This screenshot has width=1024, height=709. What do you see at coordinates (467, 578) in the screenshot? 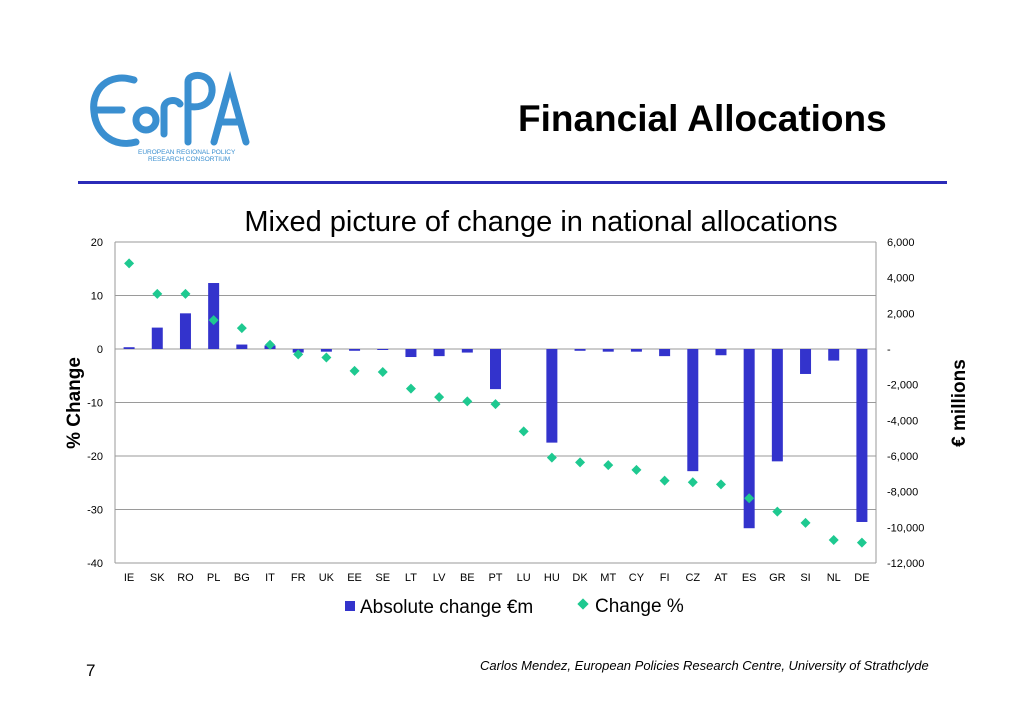
I see `x-tick-label: BE` at bounding box center [467, 578].